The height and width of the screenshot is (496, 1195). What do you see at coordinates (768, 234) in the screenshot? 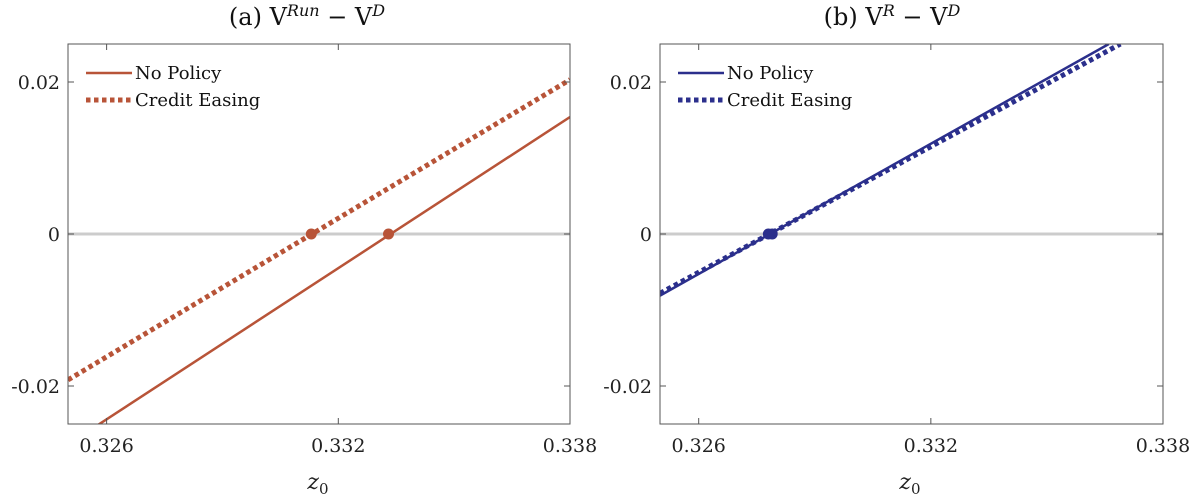
I see `panel-b-series-credit-easing-zero-marker` at bounding box center [768, 234].